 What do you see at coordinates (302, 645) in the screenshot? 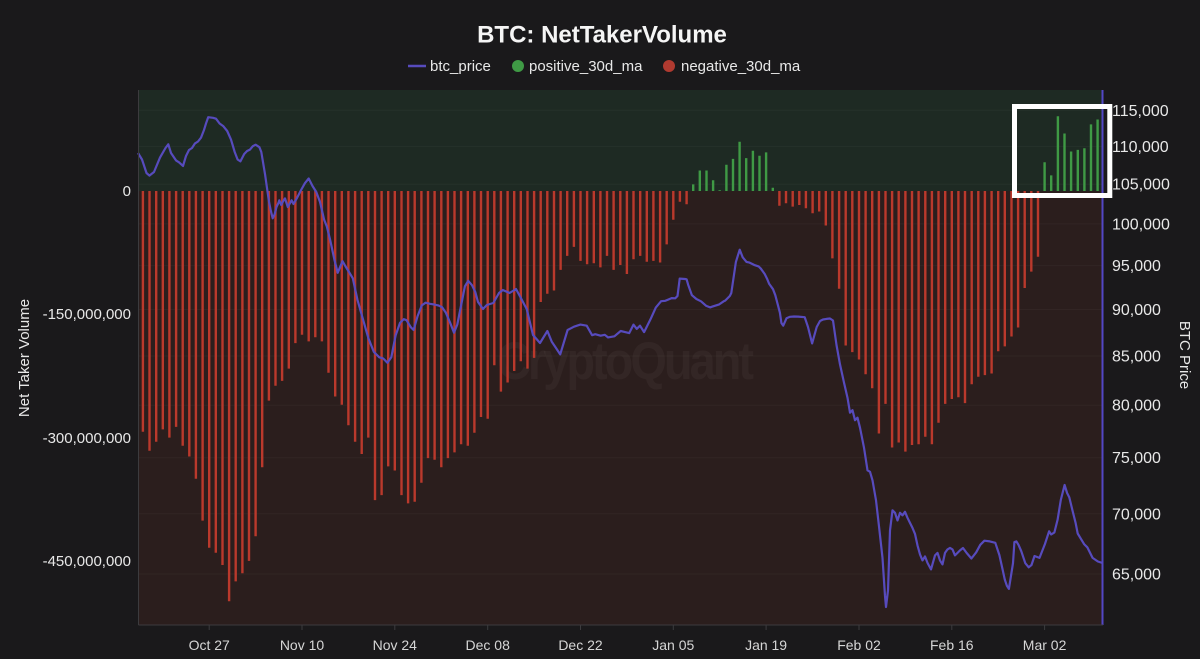
I see `svg-text: Nov 10` at bounding box center [302, 645].